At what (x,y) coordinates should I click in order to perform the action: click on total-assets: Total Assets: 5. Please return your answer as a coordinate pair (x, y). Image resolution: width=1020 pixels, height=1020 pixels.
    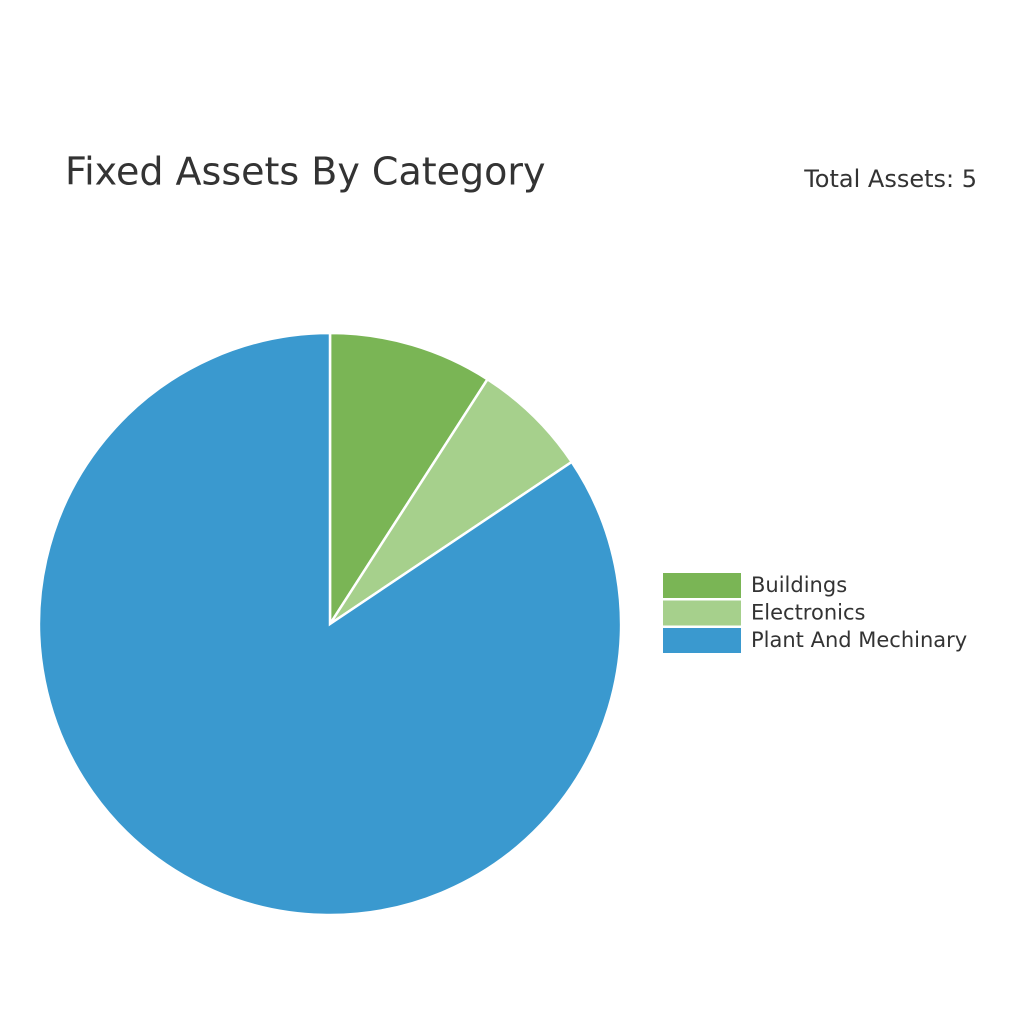
    Looking at the image, I should click on (890, 179).